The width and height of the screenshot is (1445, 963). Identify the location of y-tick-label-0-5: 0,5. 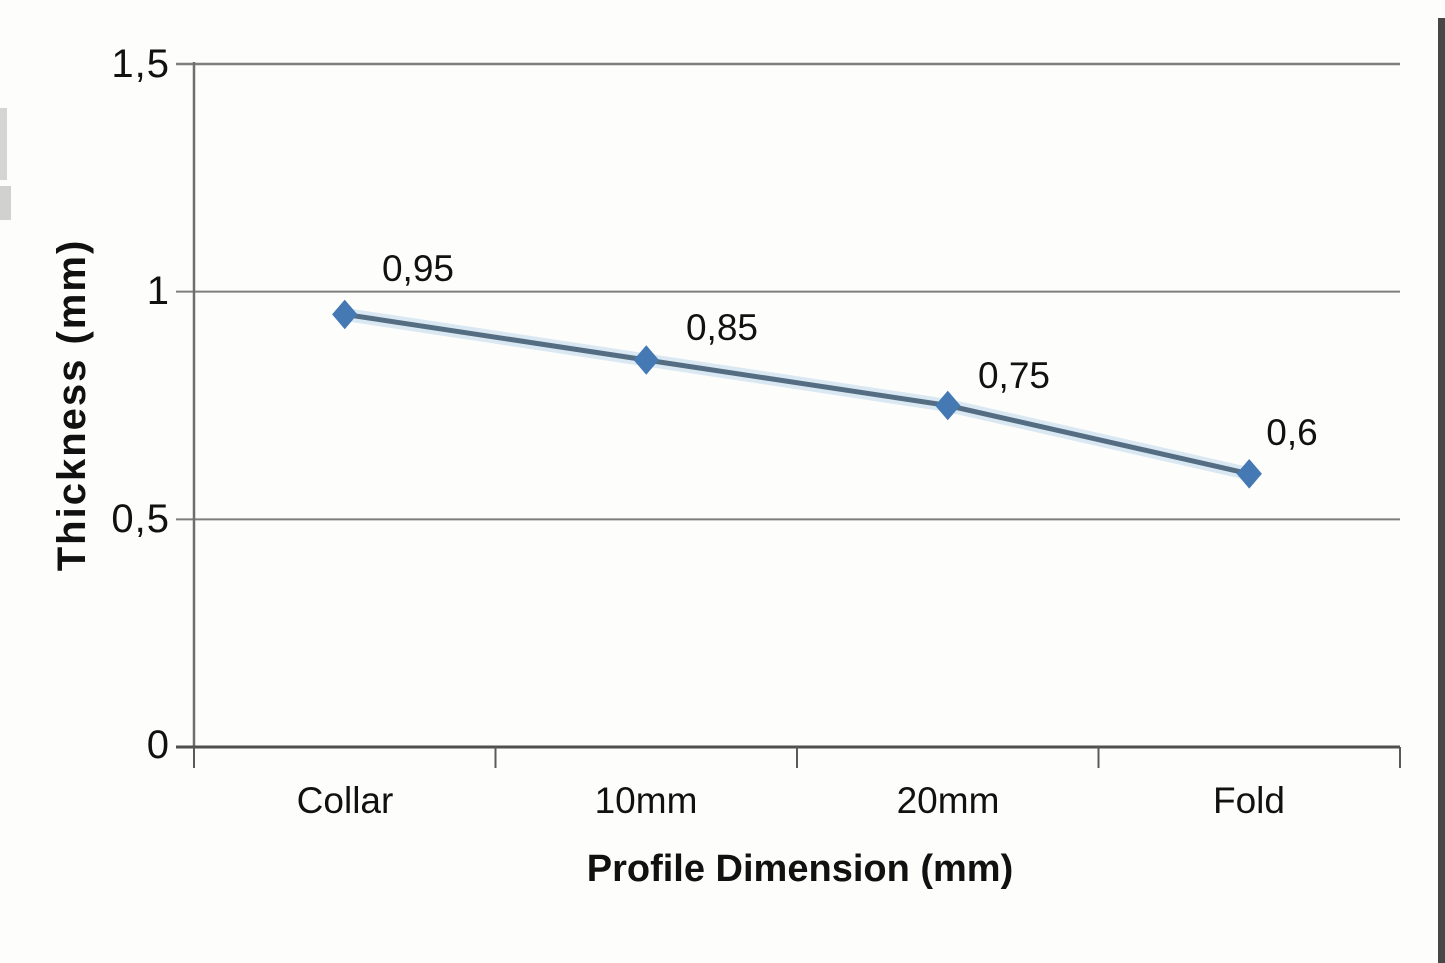
(140, 519).